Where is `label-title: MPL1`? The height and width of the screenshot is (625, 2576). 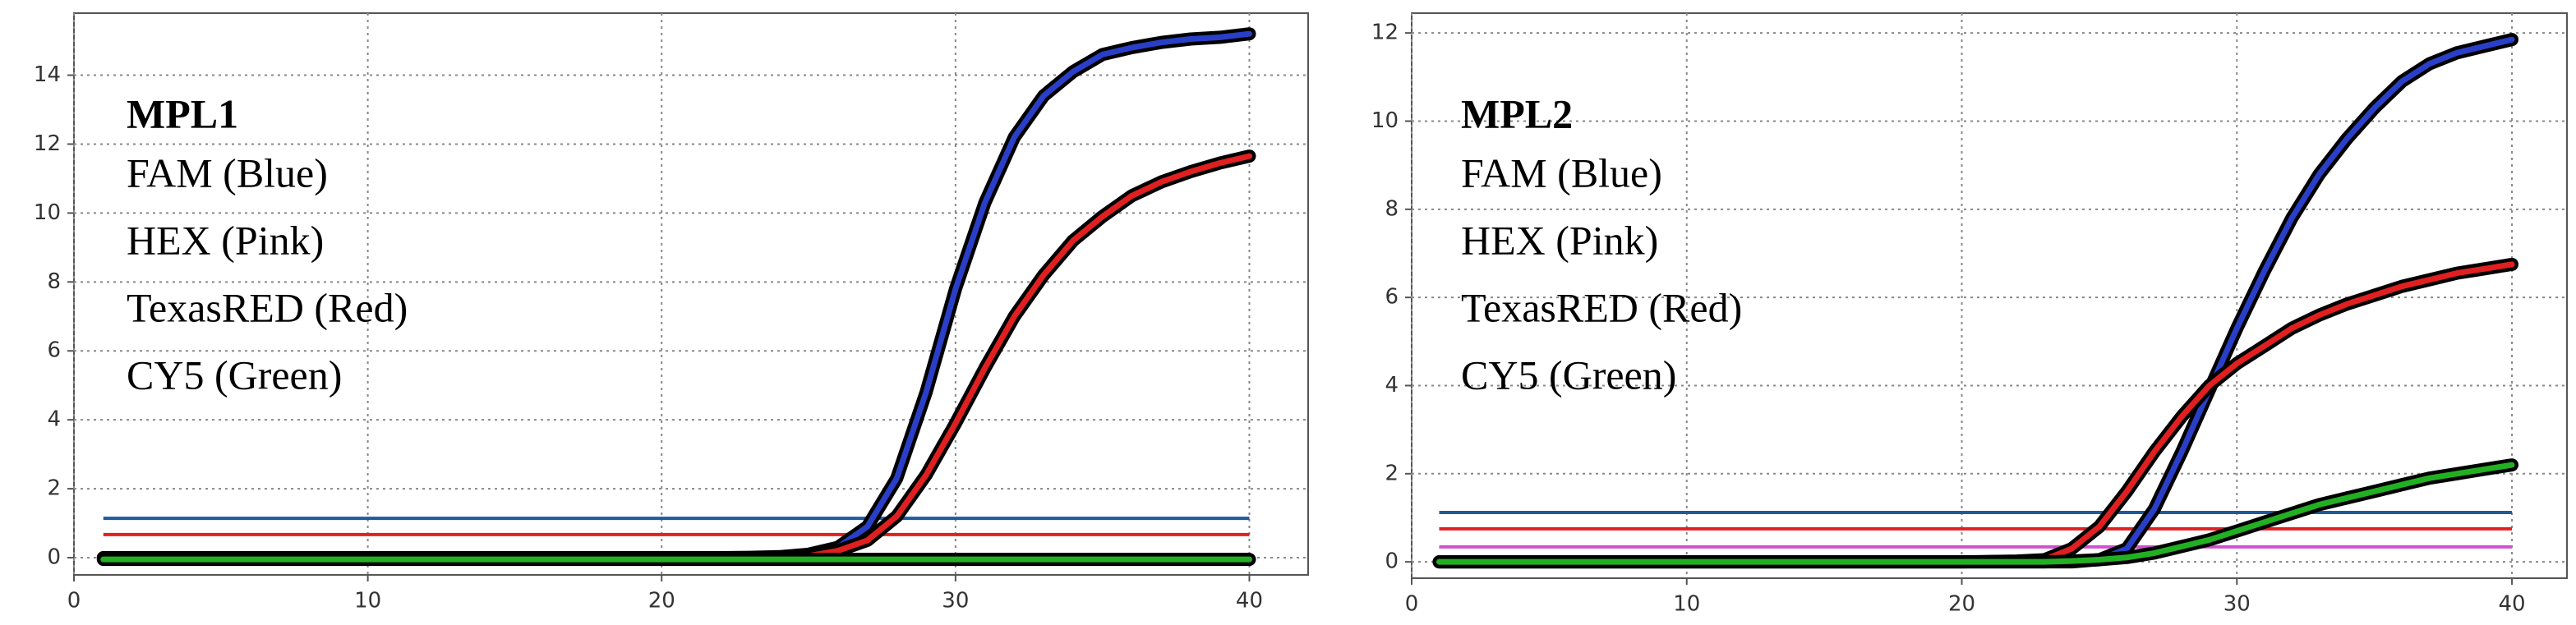
label-title: MPL1 is located at coordinates (182, 113).